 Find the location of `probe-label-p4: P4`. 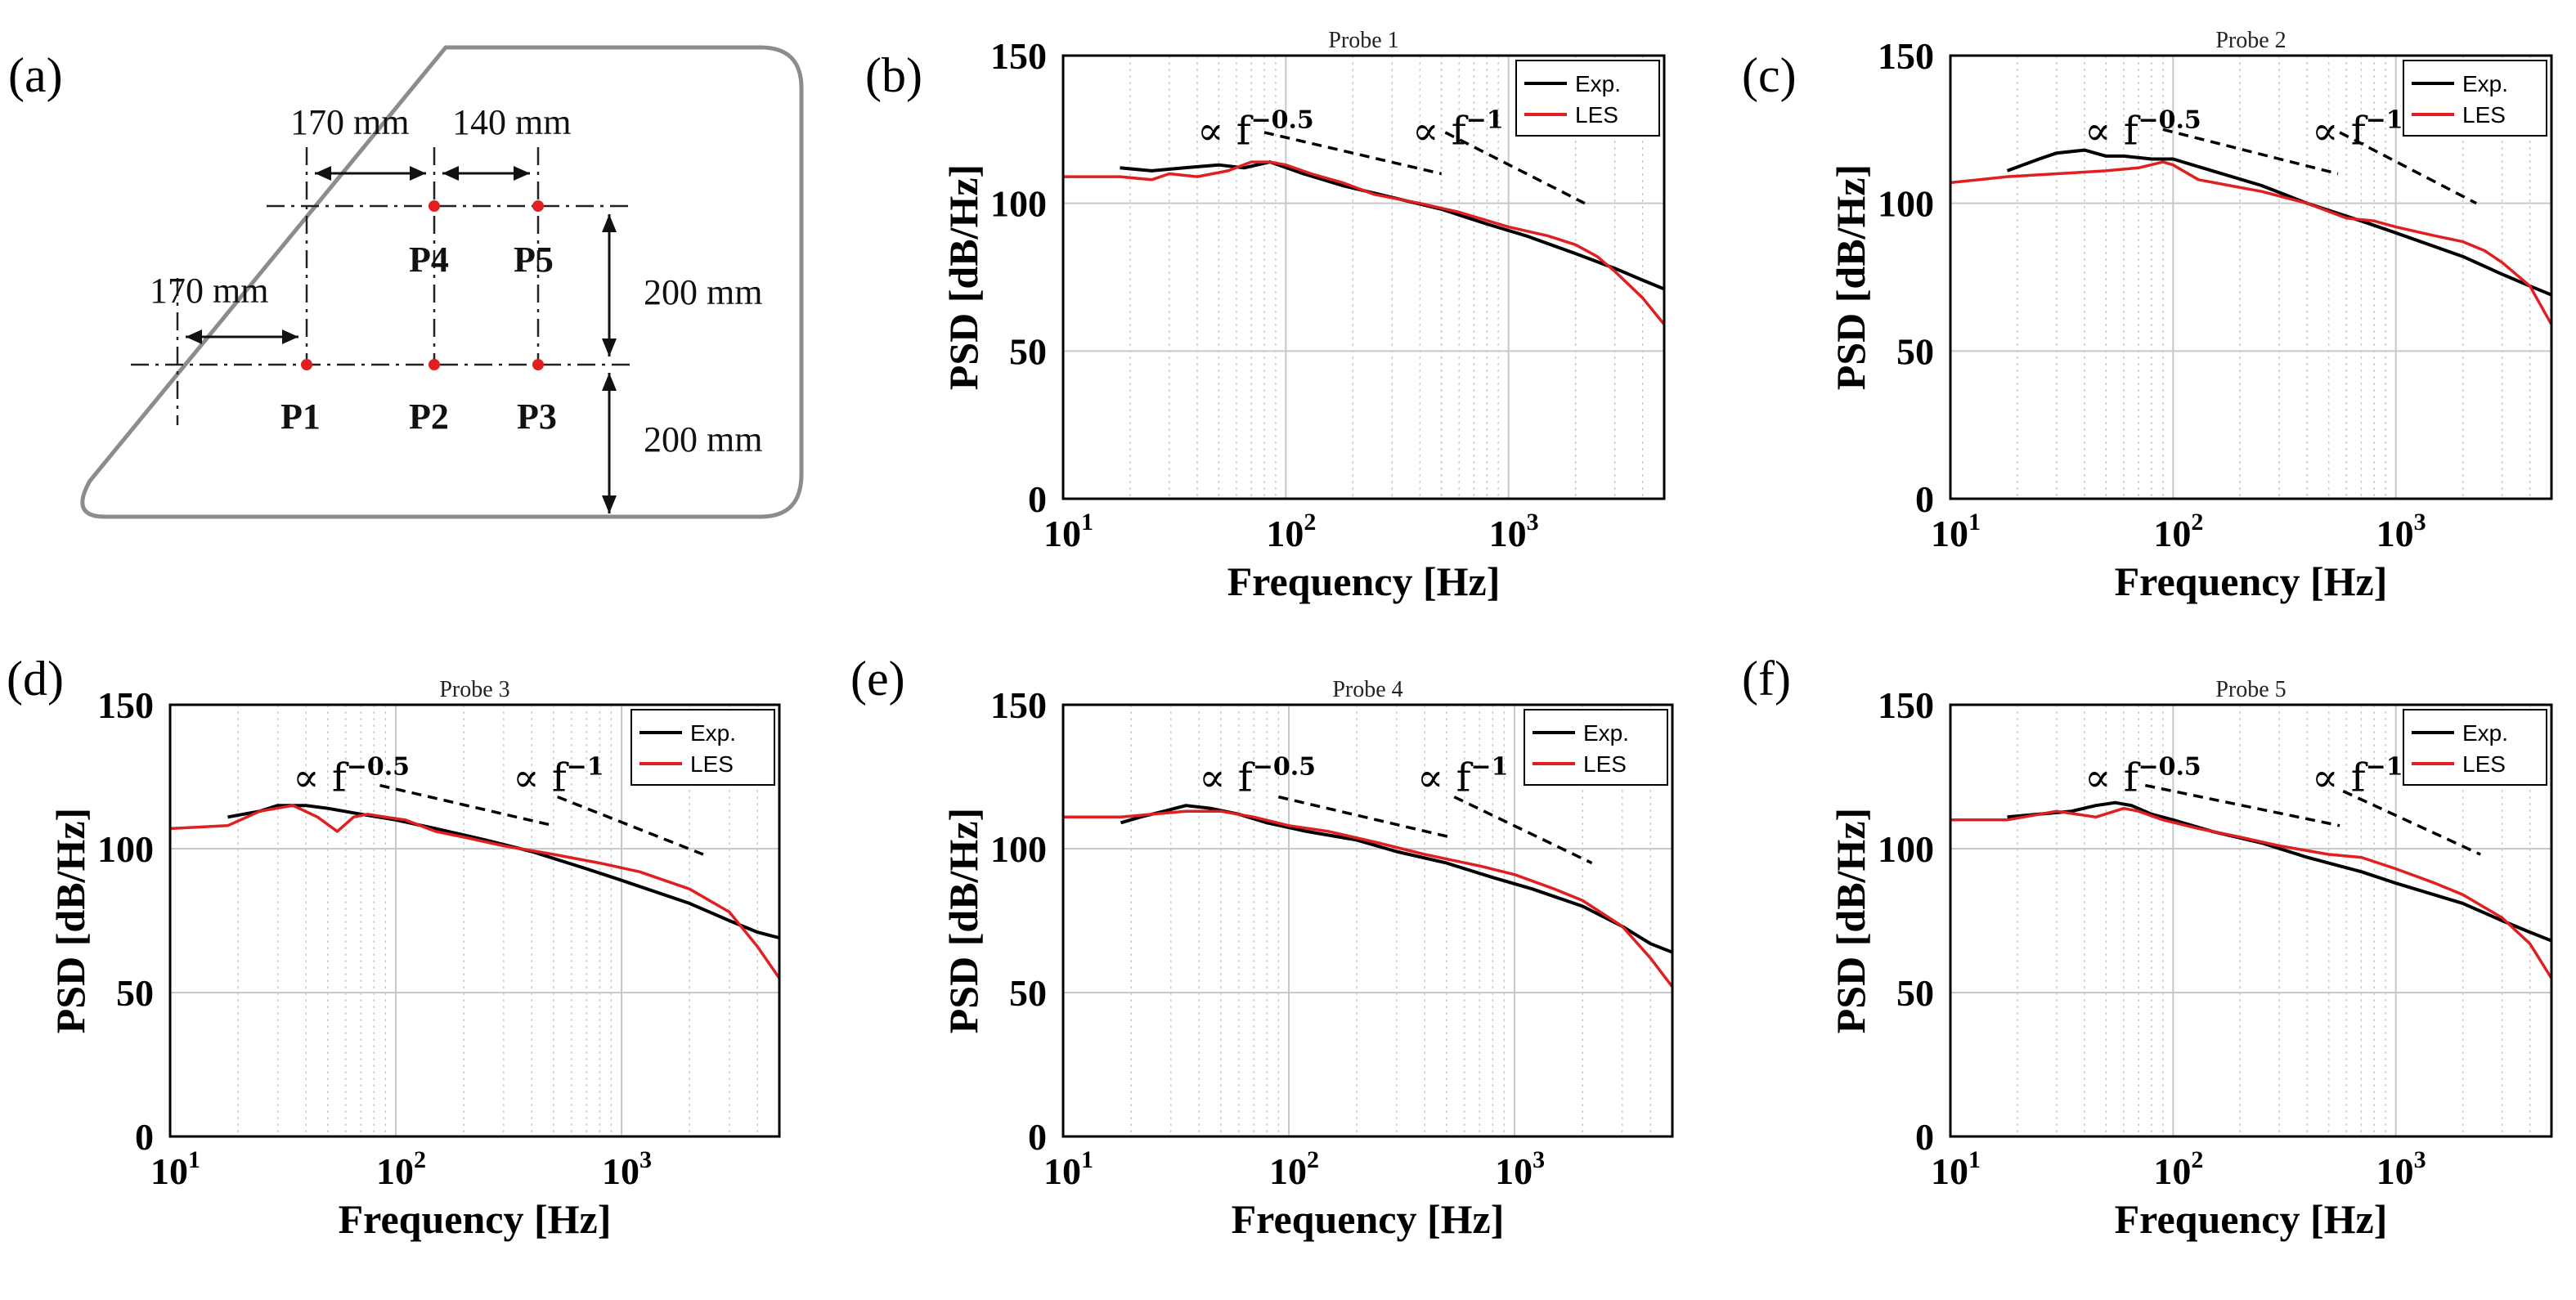

probe-label-p4: P4 is located at coordinates (429, 260).